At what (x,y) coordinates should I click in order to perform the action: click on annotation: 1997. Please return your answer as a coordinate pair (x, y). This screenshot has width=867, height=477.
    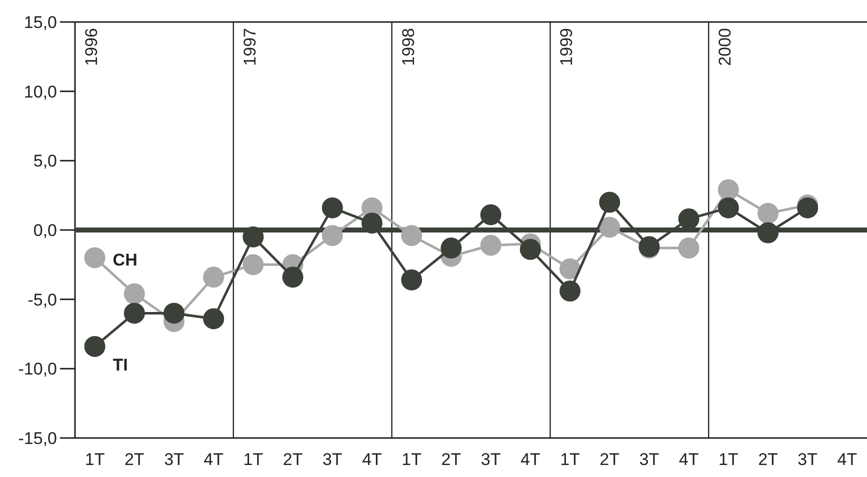
    Looking at the image, I should click on (250, 47).